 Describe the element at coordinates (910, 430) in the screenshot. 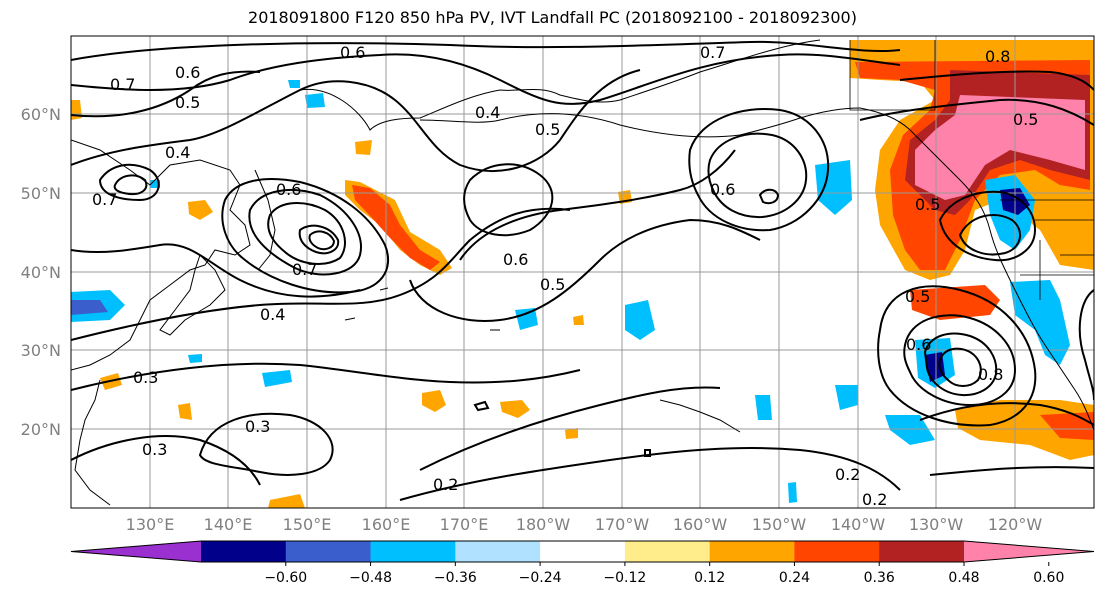

I see `ivt-spot-n6` at that location.